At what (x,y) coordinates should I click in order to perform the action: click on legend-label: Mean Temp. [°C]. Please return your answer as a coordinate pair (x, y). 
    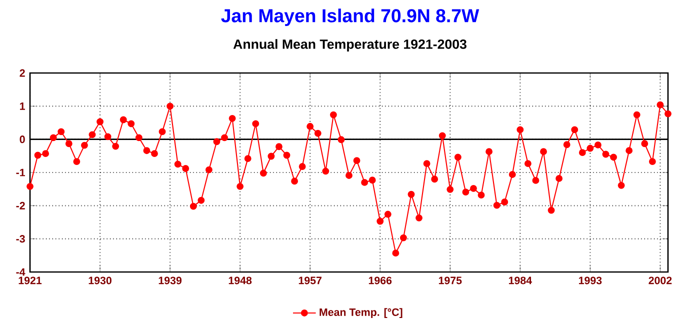
    Looking at the image, I should click on (361, 313).